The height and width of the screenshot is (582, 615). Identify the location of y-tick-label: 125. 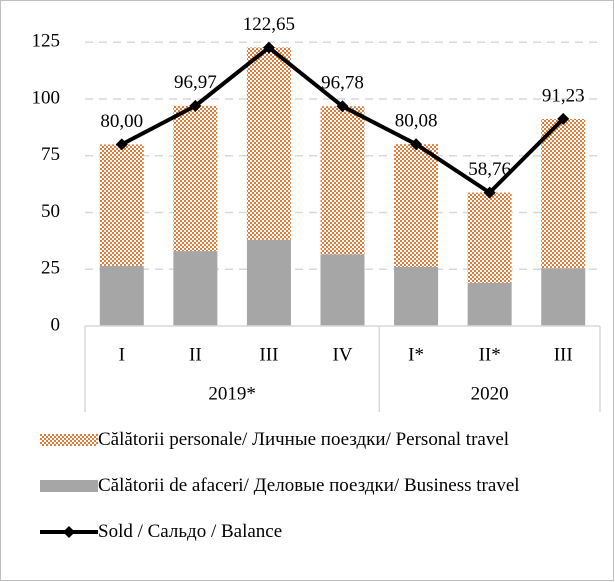
(46, 41).